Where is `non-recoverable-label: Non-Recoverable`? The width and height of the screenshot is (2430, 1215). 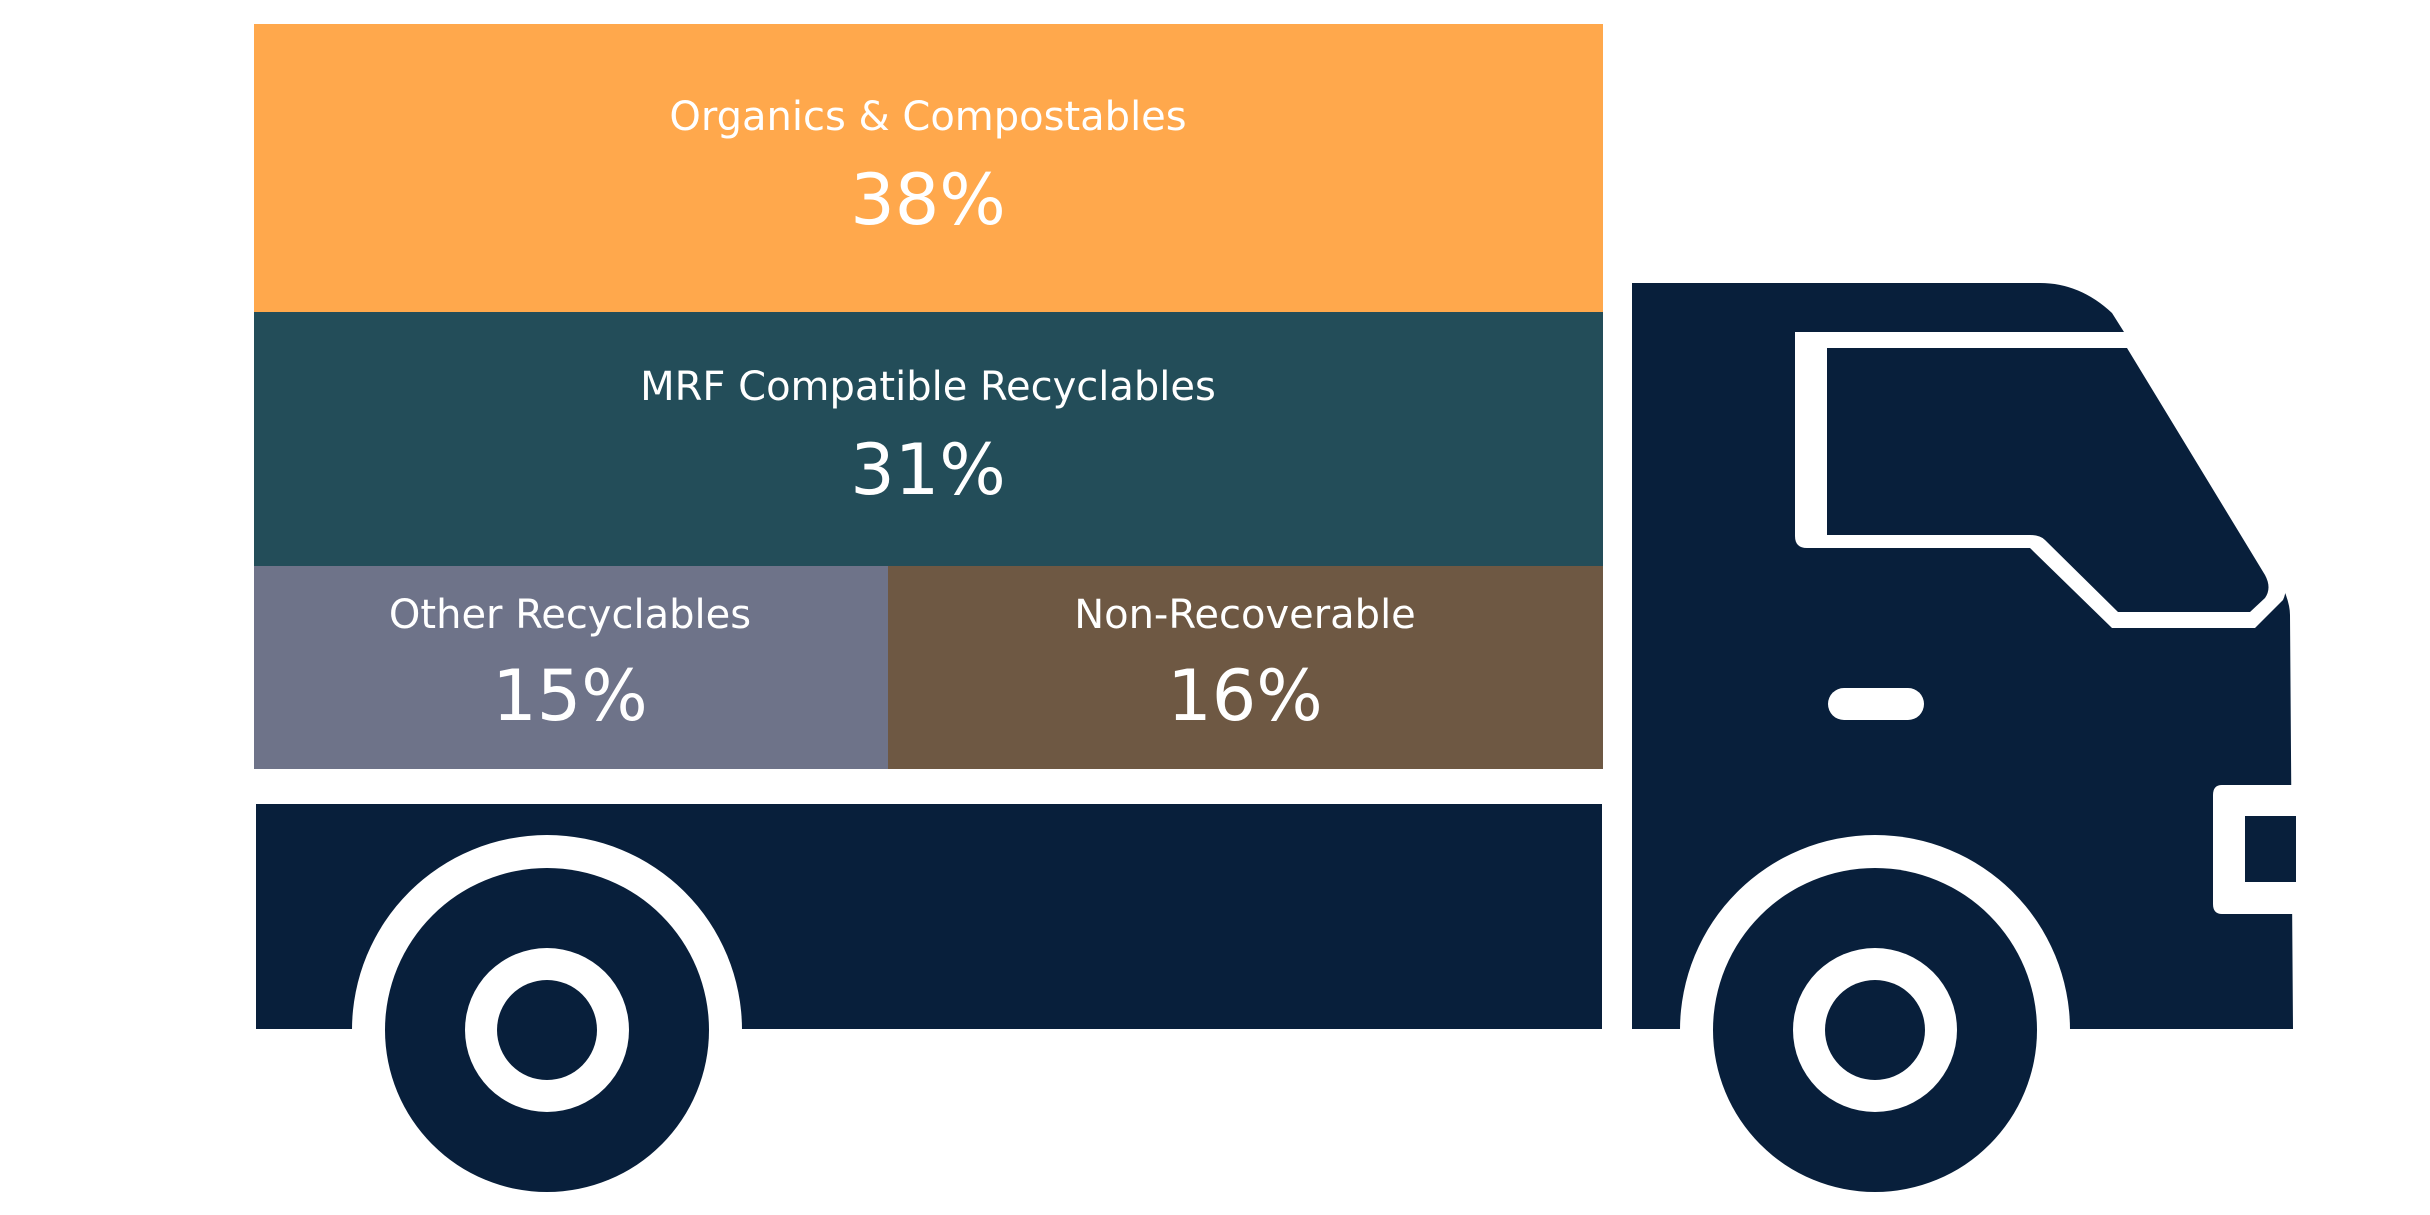
non-recoverable-label: Non-Recoverable is located at coordinates (1245, 615).